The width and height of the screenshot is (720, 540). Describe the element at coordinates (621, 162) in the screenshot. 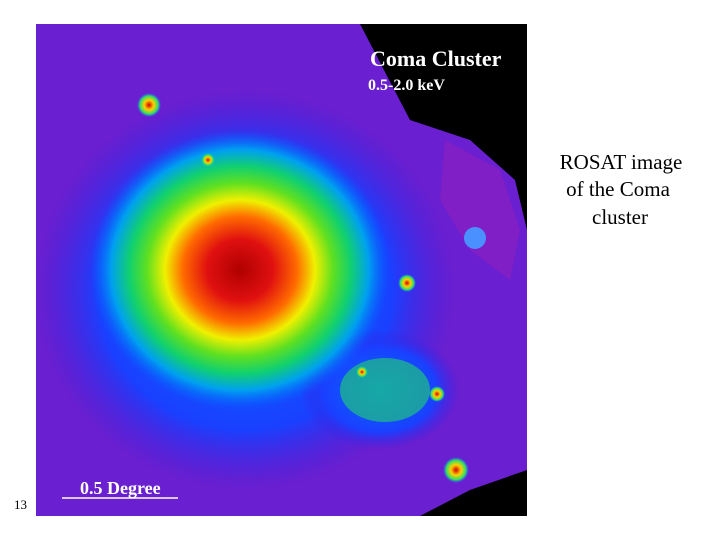

I see `caption-line: ROSAT image` at that location.